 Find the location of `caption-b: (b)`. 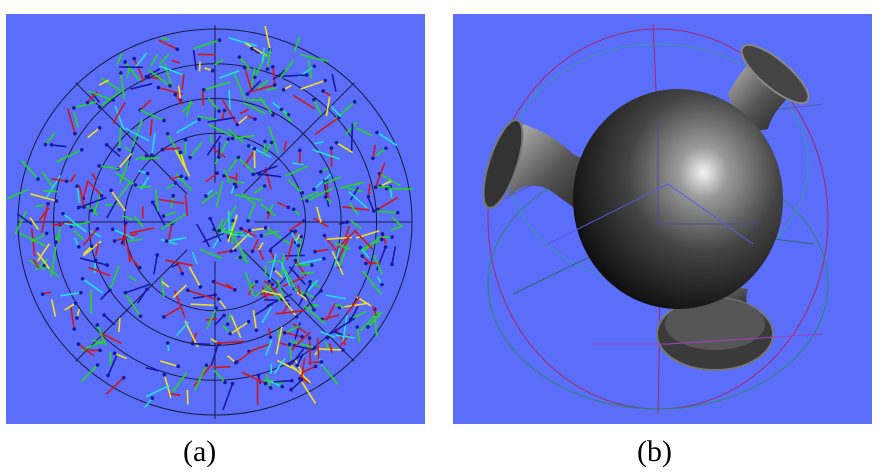

caption-b: (b) is located at coordinates (654, 451).